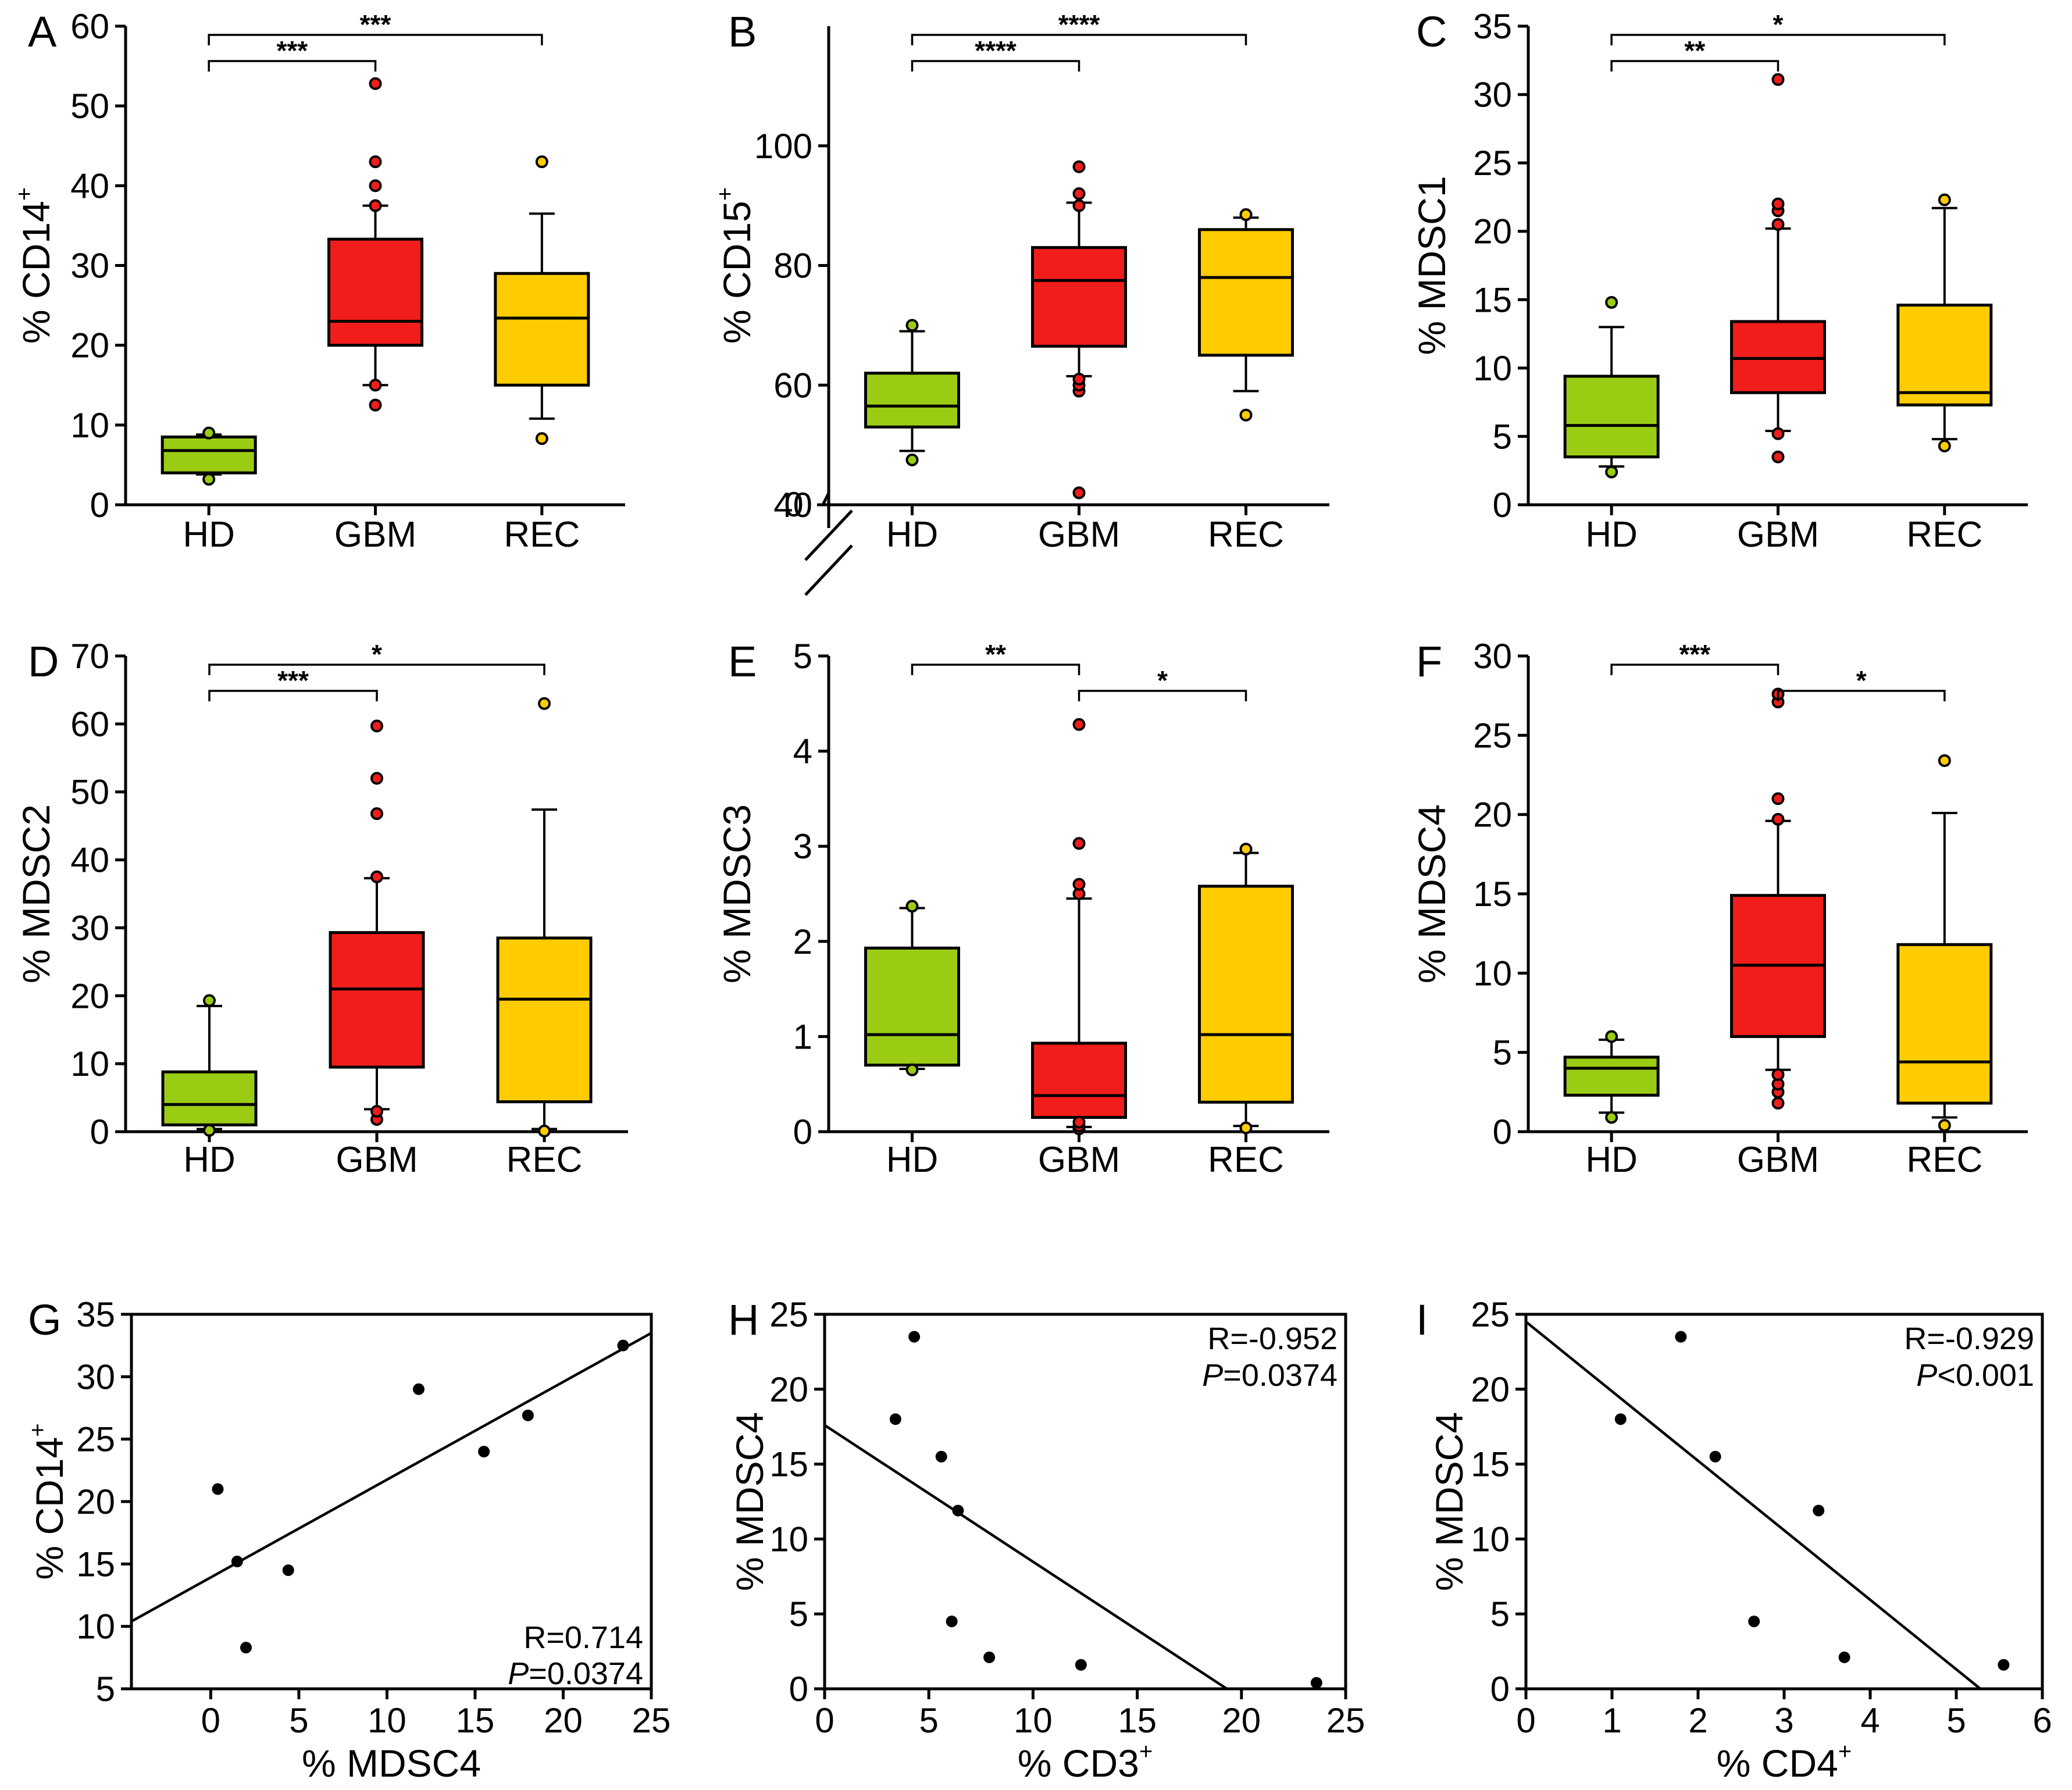  I want to click on x-tick-label: 15, so click(475, 1720).